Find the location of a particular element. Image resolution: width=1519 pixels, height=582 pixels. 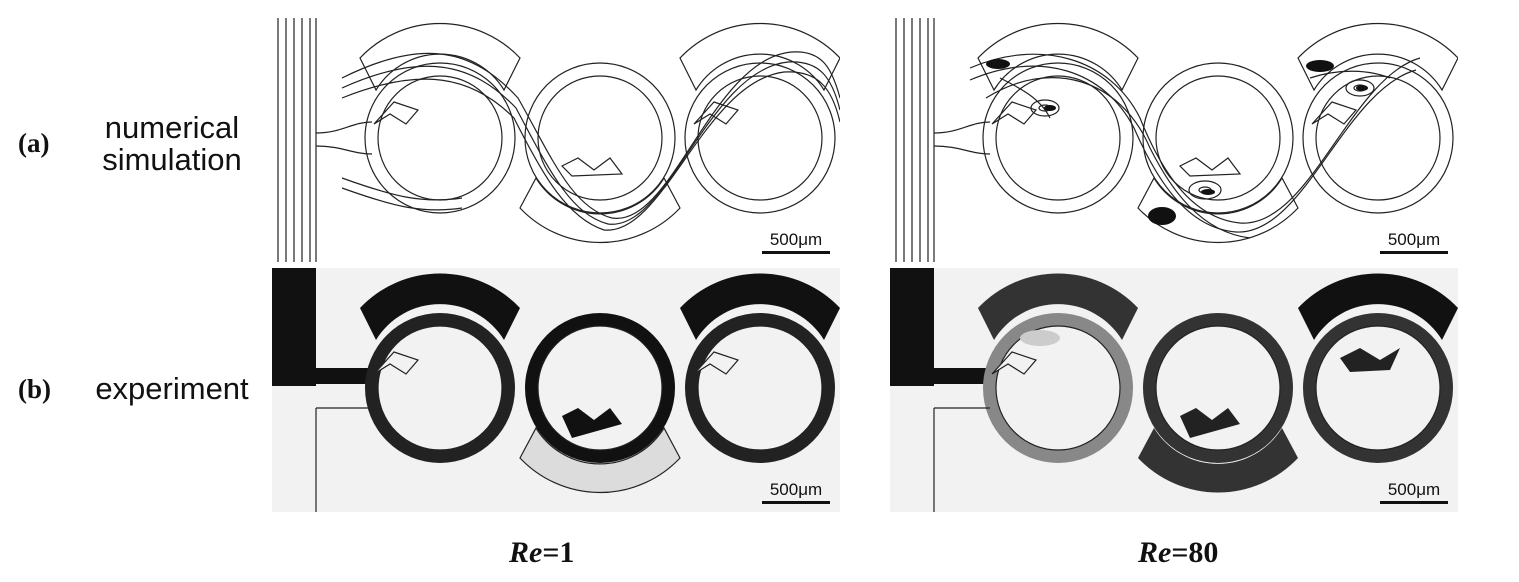

column-re1-label: Re=1 is located at coordinates (541, 553).